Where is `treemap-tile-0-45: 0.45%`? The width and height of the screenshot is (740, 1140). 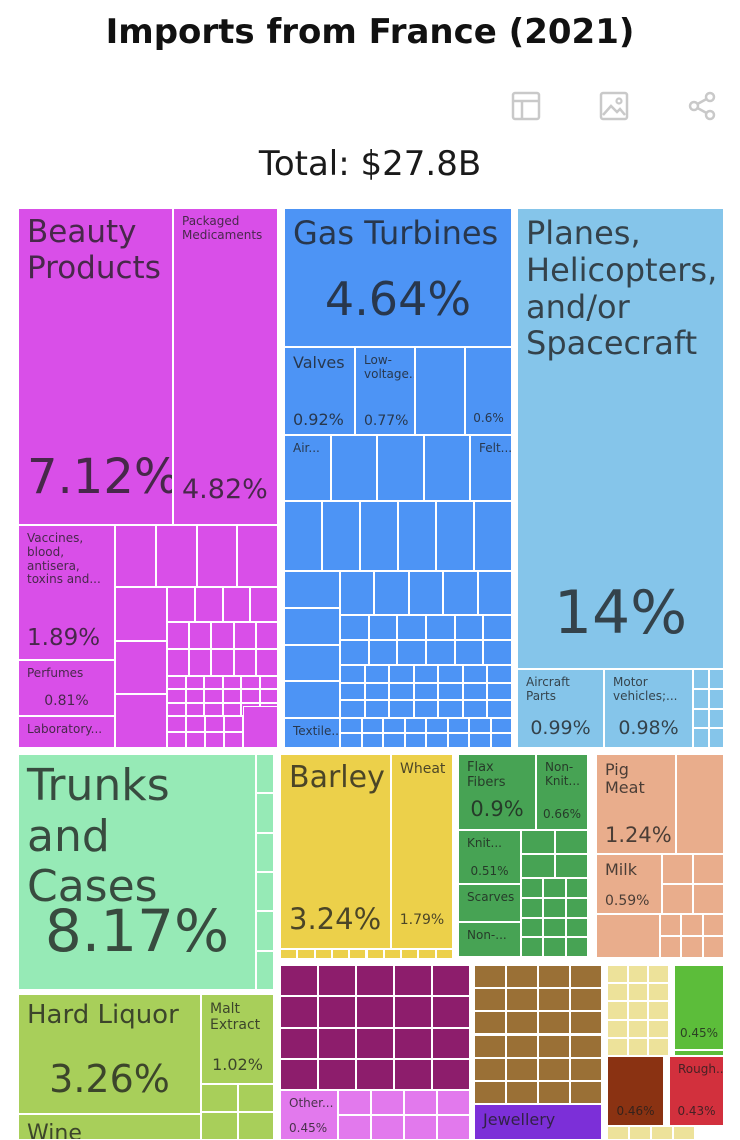 treemap-tile-0-45: 0.45% is located at coordinates (699, 1007).